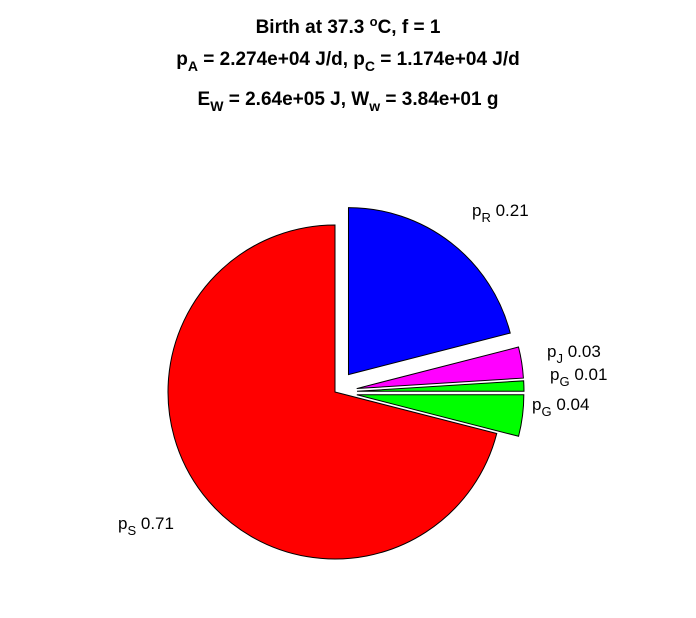 This screenshot has width=696, height=618. What do you see at coordinates (204, 99) in the screenshot?
I see `title-ew-base: E` at bounding box center [204, 99].